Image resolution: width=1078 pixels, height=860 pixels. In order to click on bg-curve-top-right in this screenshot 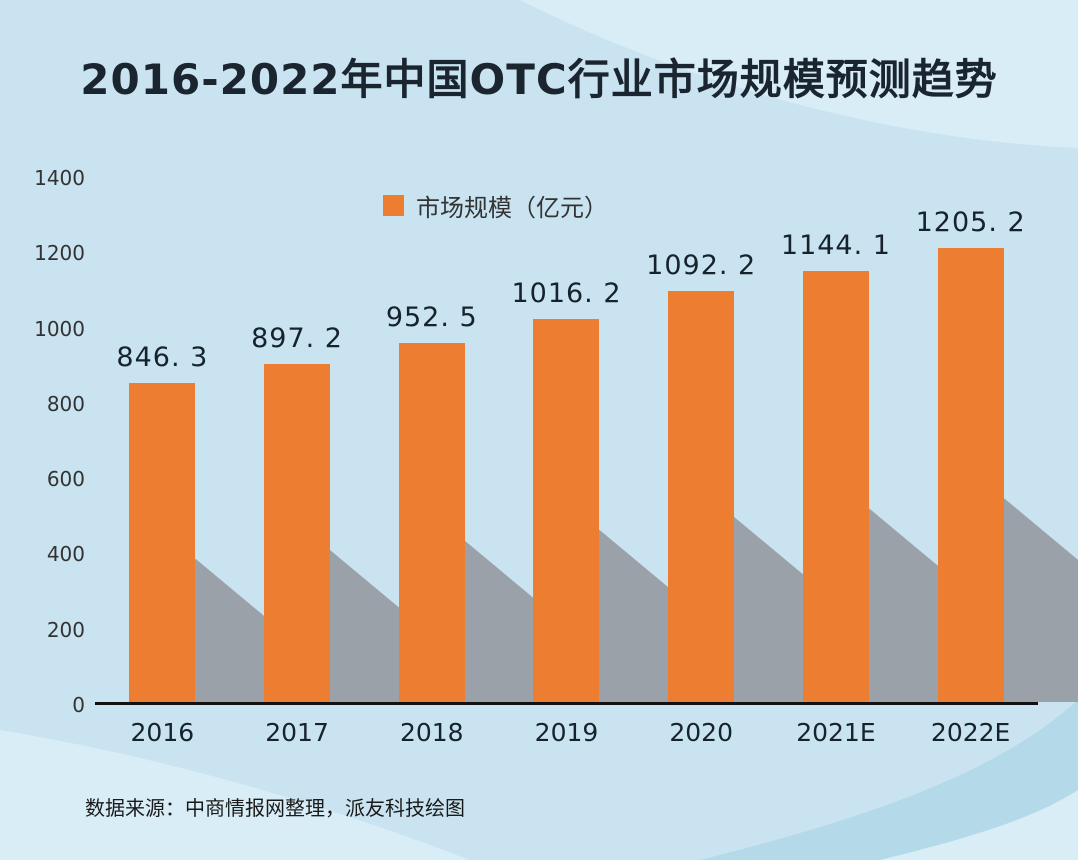, I will do `click(799, 74)`.